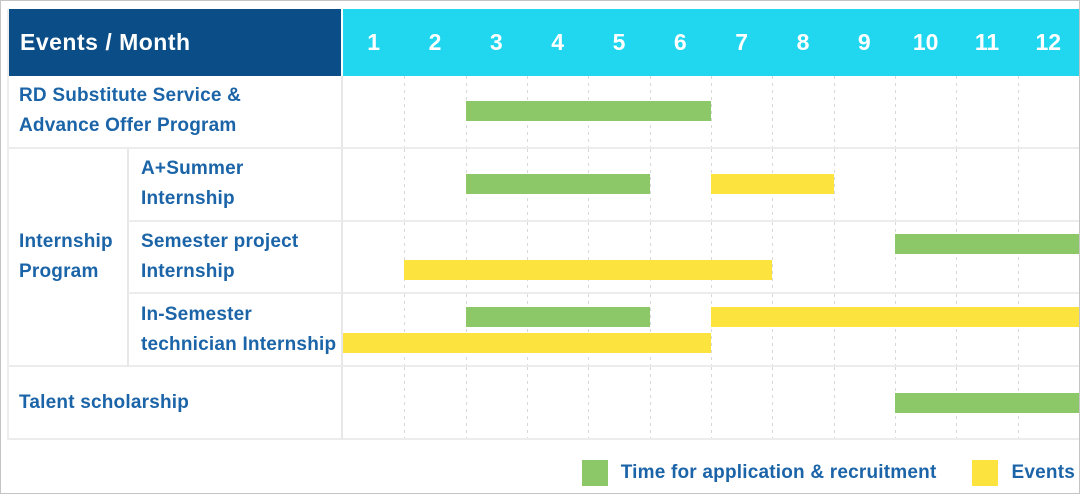  I want to click on month-header-strip: 1 2 3 4 5 6 7 8 9 10 11 12, so click(710, 42).